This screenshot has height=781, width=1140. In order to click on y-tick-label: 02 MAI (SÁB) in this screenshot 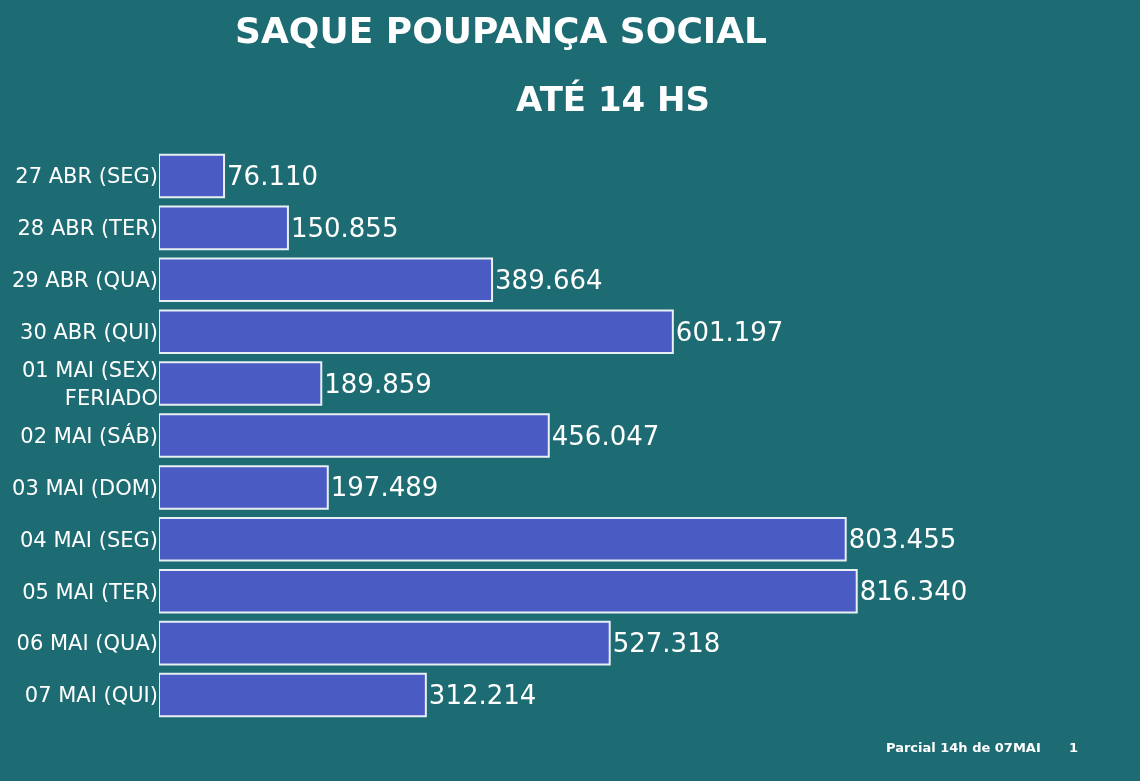, I will do `click(89, 435)`.